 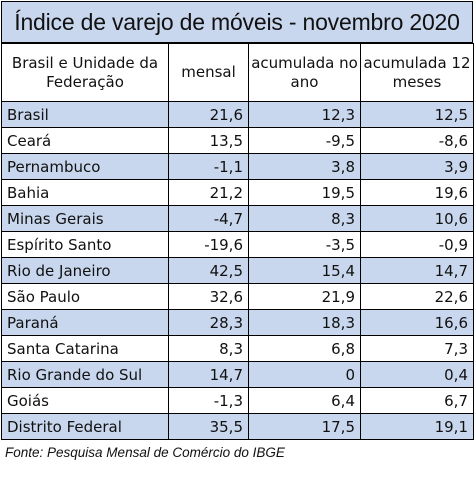 I want to click on region-name-cell: Paraná, so click(x=85, y=322).